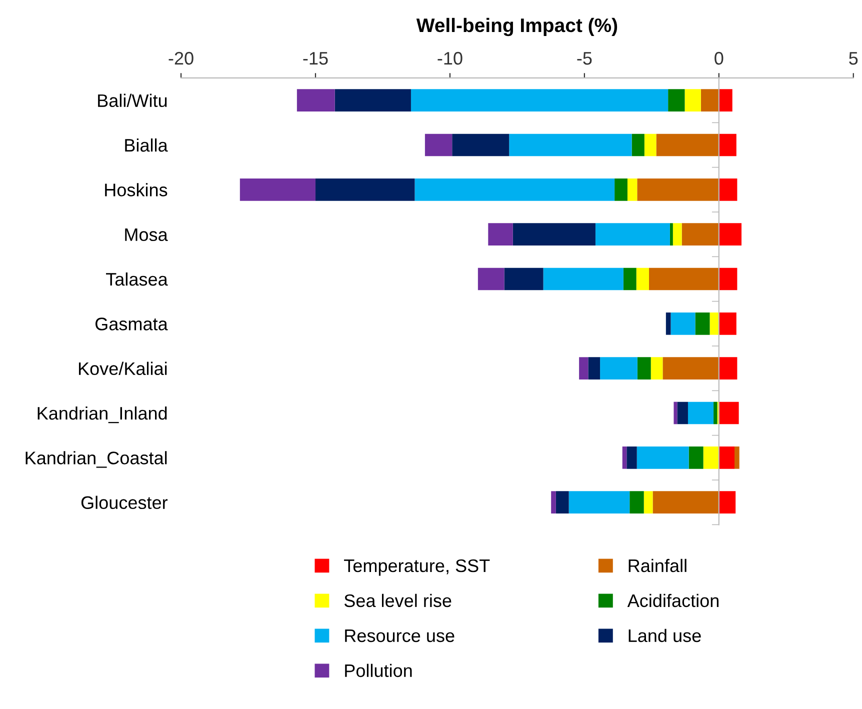 The width and height of the screenshot is (862, 709). What do you see at coordinates (450, 58) in the screenshot?
I see `x-tick-label: -10` at bounding box center [450, 58].